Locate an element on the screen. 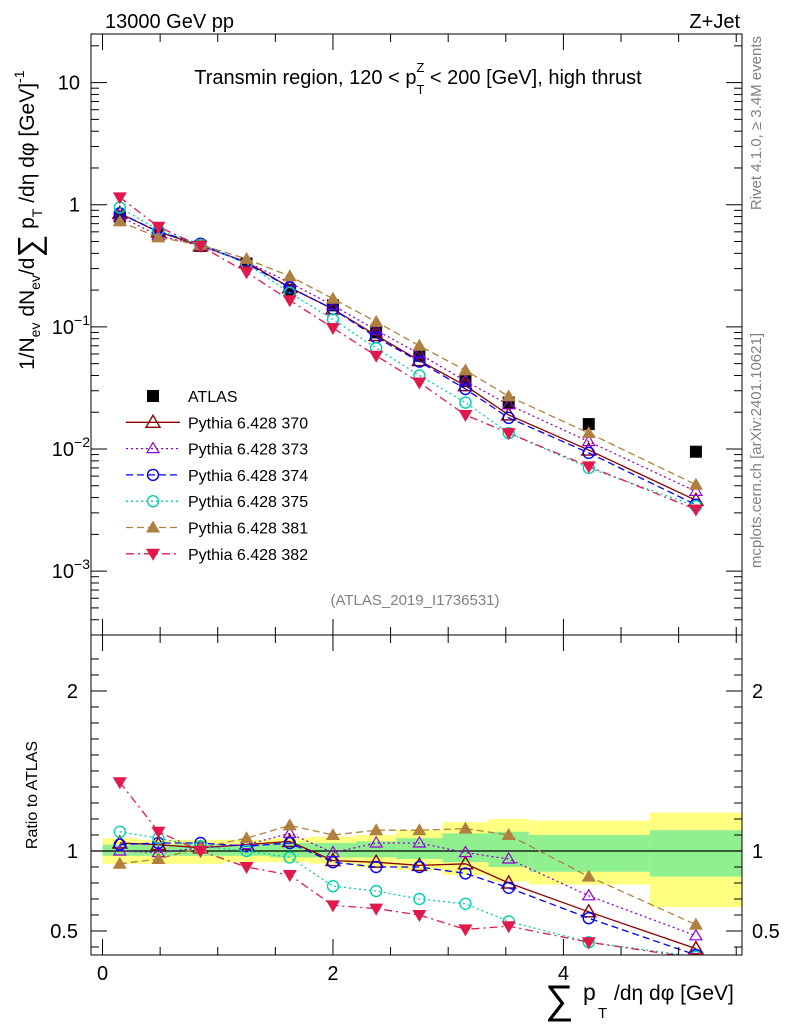 The height and width of the screenshot is (1024, 786). ratio-series-line-p373 is located at coordinates (408, 884).